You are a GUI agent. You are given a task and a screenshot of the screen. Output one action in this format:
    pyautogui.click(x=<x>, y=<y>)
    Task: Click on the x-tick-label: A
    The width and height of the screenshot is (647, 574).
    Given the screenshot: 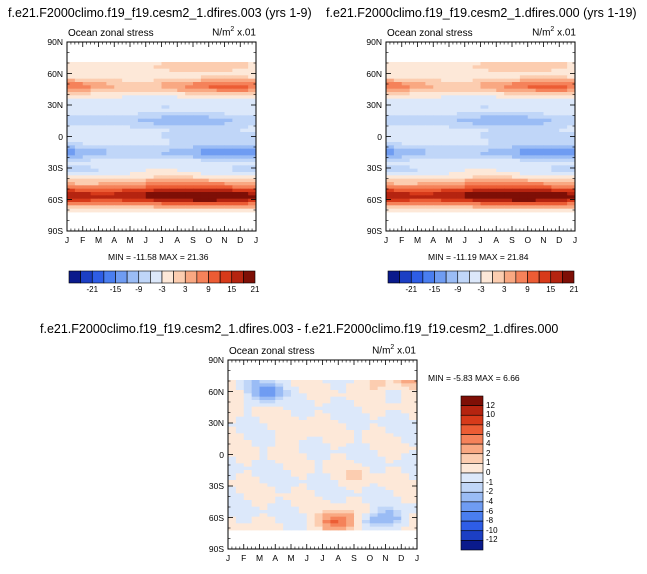 What is the action you would take?
    pyautogui.click(x=433, y=240)
    